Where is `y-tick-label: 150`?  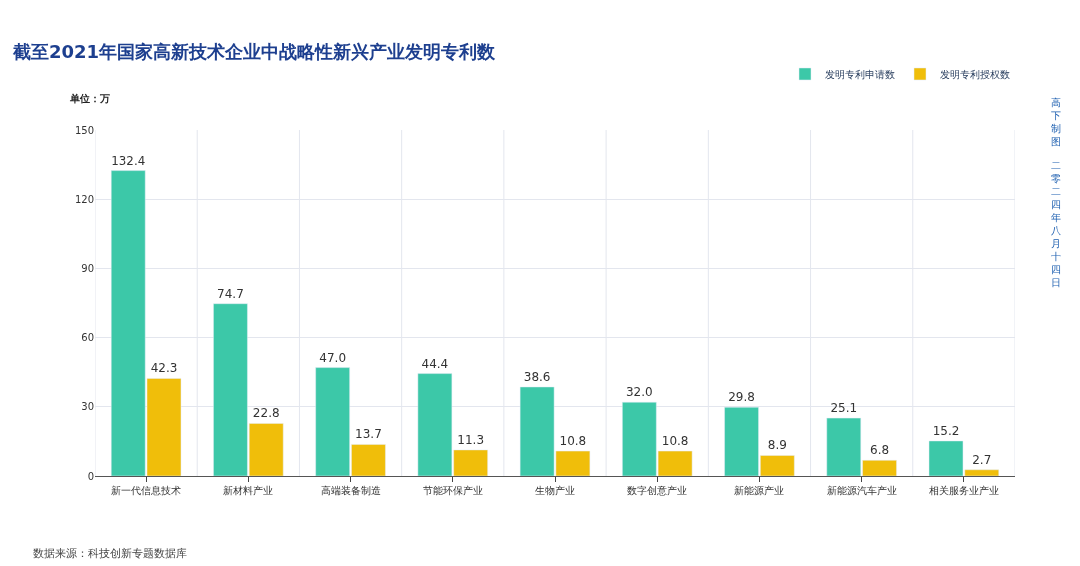 y-tick-label: 150 is located at coordinates (84, 130).